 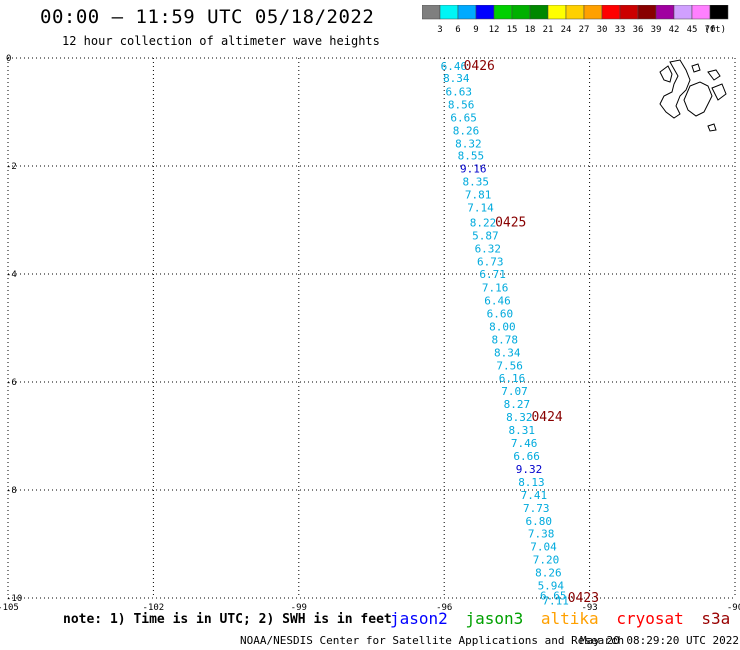 I want to click on swh-value: 8.56, so click(x=461, y=104).